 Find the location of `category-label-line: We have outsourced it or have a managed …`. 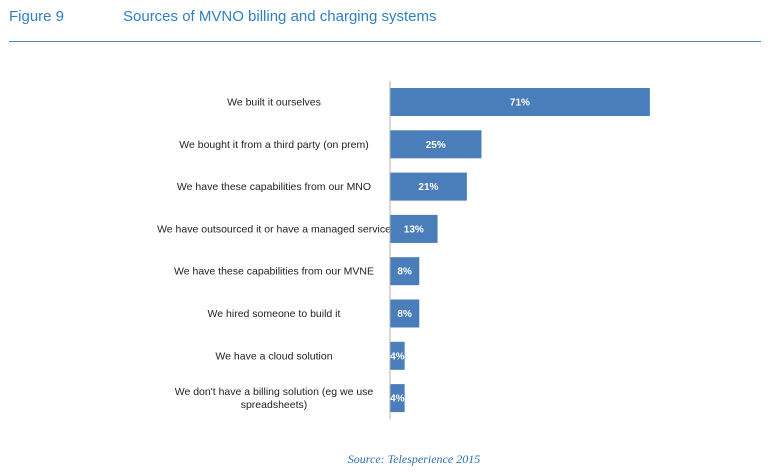

category-label-line: We have outsourced it or have a managed … is located at coordinates (274, 229).